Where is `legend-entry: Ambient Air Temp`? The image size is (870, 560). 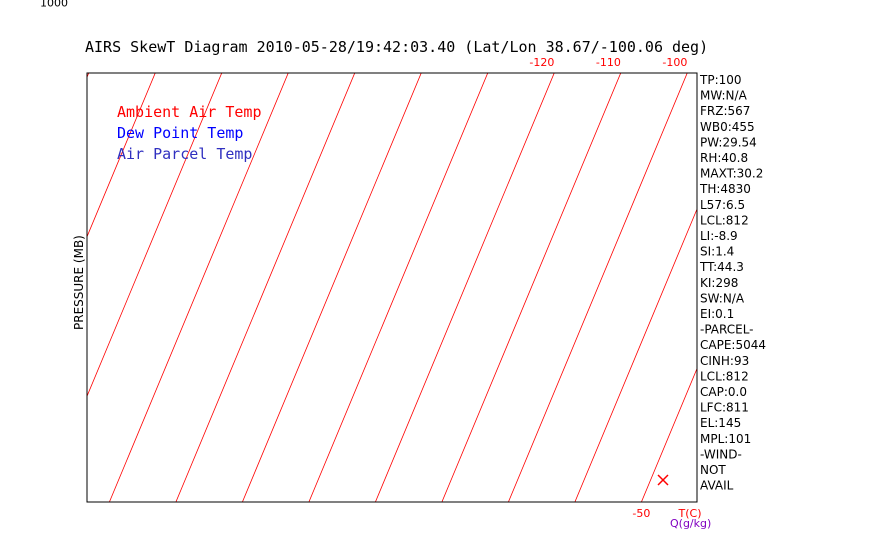 legend-entry: Ambient Air Temp is located at coordinates (189, 112).